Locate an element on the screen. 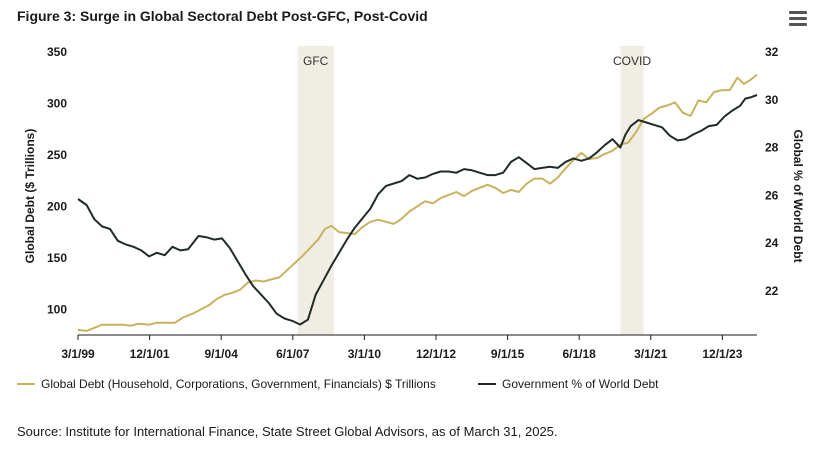  x-tick-label: 12/1/01 is located at coordinates (150, 354).